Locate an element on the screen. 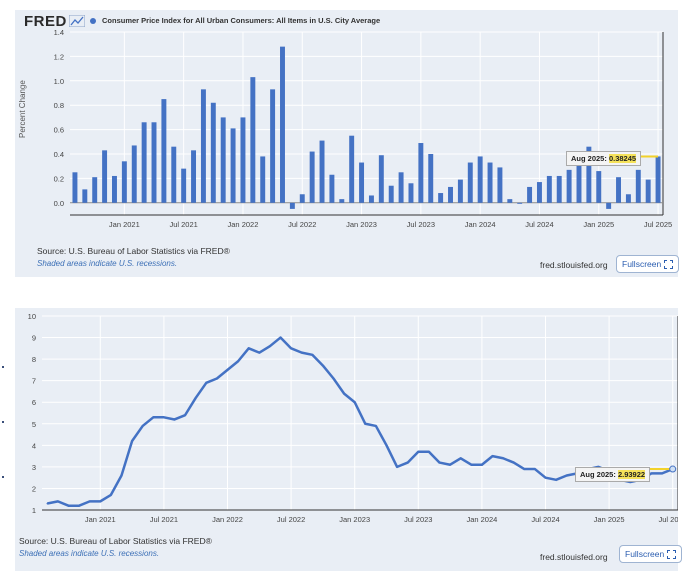  x-tick-label: Jul 2022 is located at coordinates (291, 519).